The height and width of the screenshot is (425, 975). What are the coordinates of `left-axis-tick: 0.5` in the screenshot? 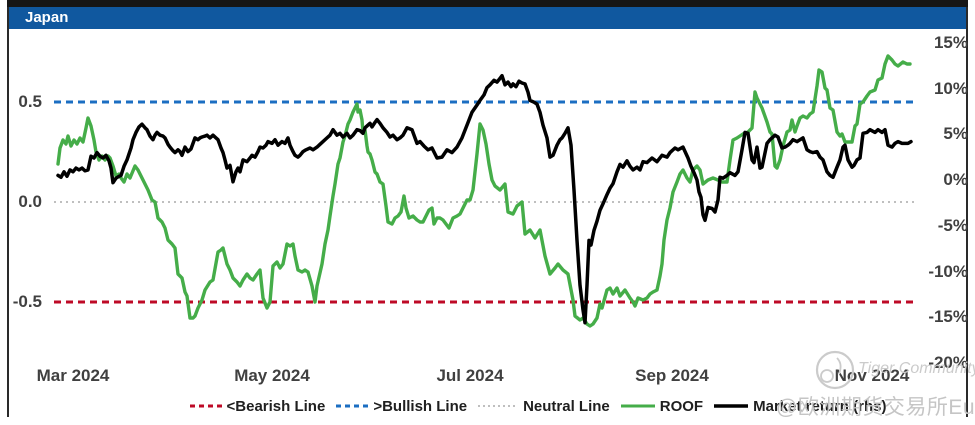 It's located at (30, 101).